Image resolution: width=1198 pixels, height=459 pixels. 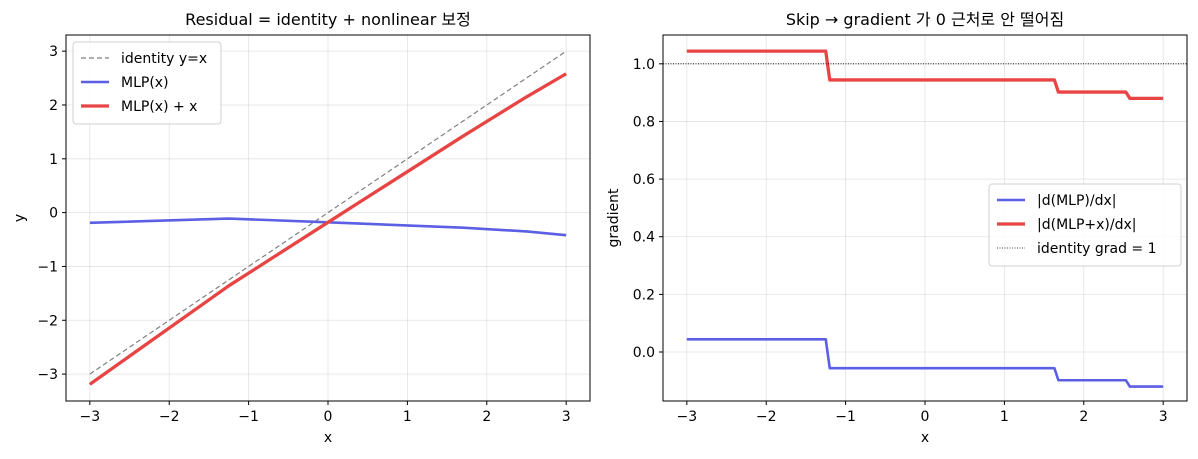 I want to click on legend-label: MLP(x) + x, so click(x=159, y=107).